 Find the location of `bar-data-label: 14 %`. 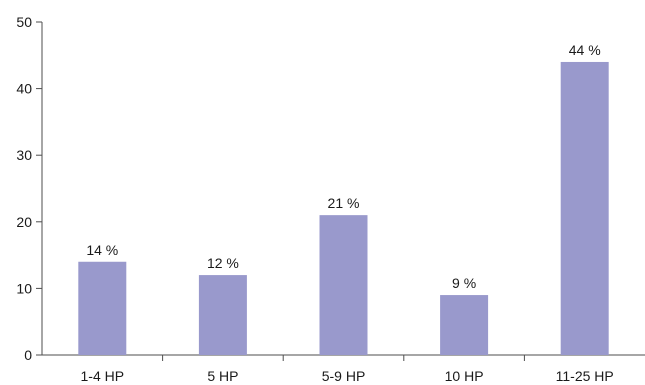

bar-data-label: 14 % is located at coordinates (102, 250).